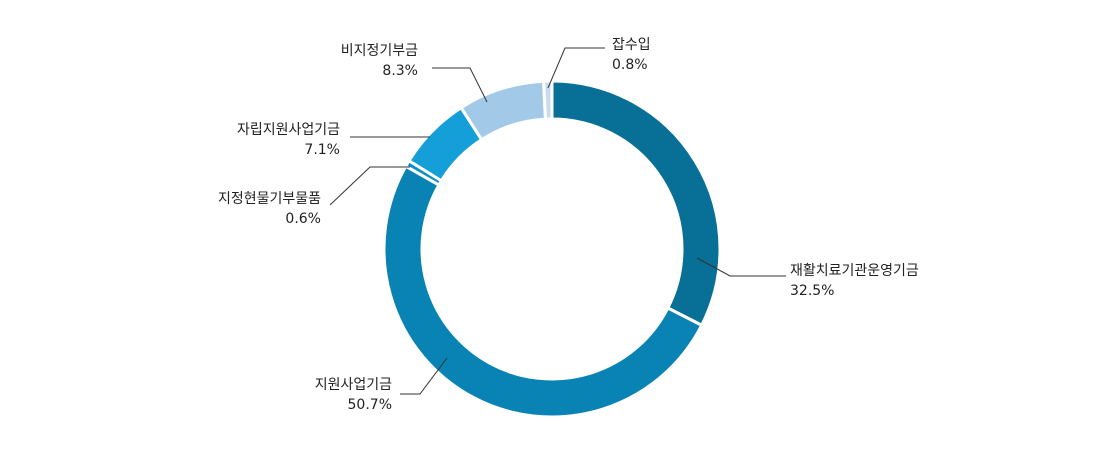 The height and width of the screenshot is (457, 1104). What do you see at coordinates (812, 291) in the screenshot?
I see `label-value-재활치료기관운영기금: 32.5%` at bounding box center [812, 291].